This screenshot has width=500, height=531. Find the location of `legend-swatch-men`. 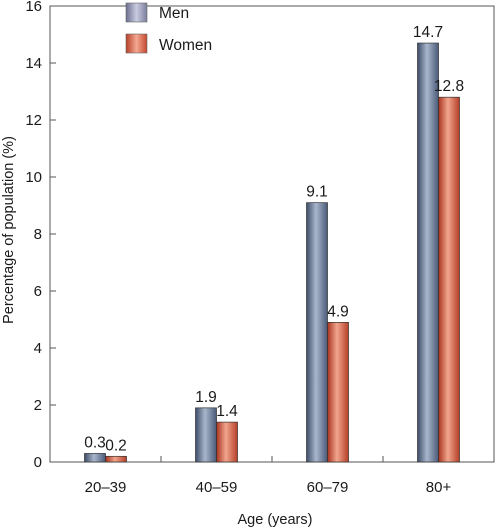

legend-swatch-men is located at coordinates (136, 12).